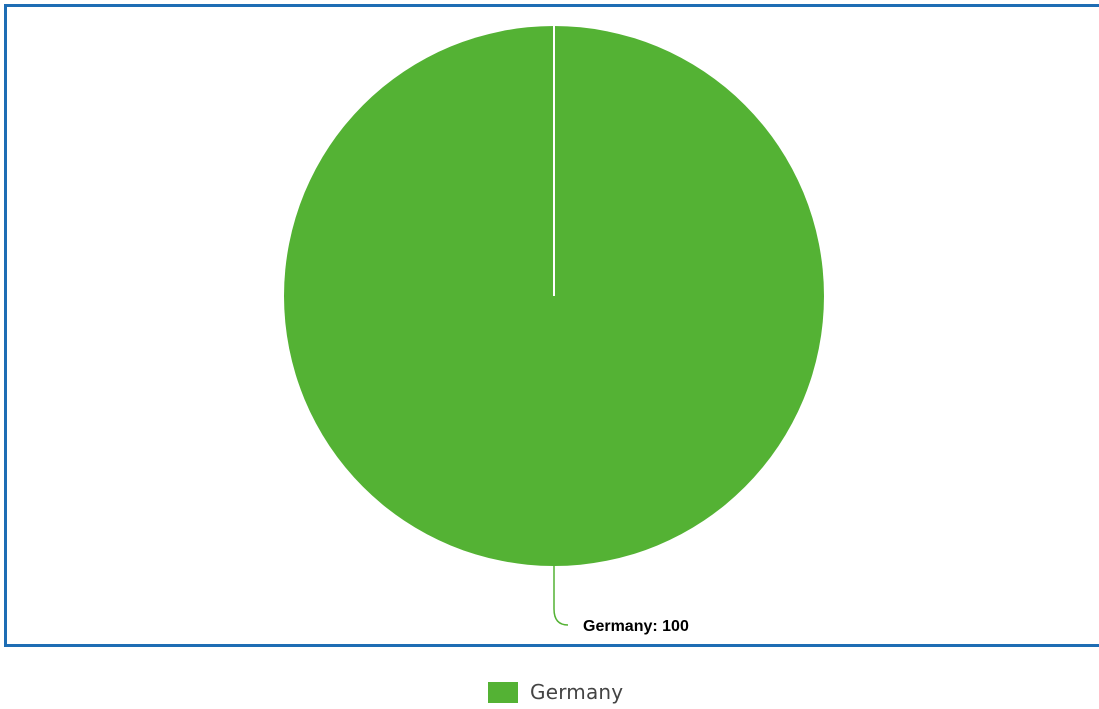 The height and width of the screenshot is (709, 1099). What do you see at coordinates (561, 595) in the screenshot?
I see `data-label-connector` at bounding box center [561, 595].